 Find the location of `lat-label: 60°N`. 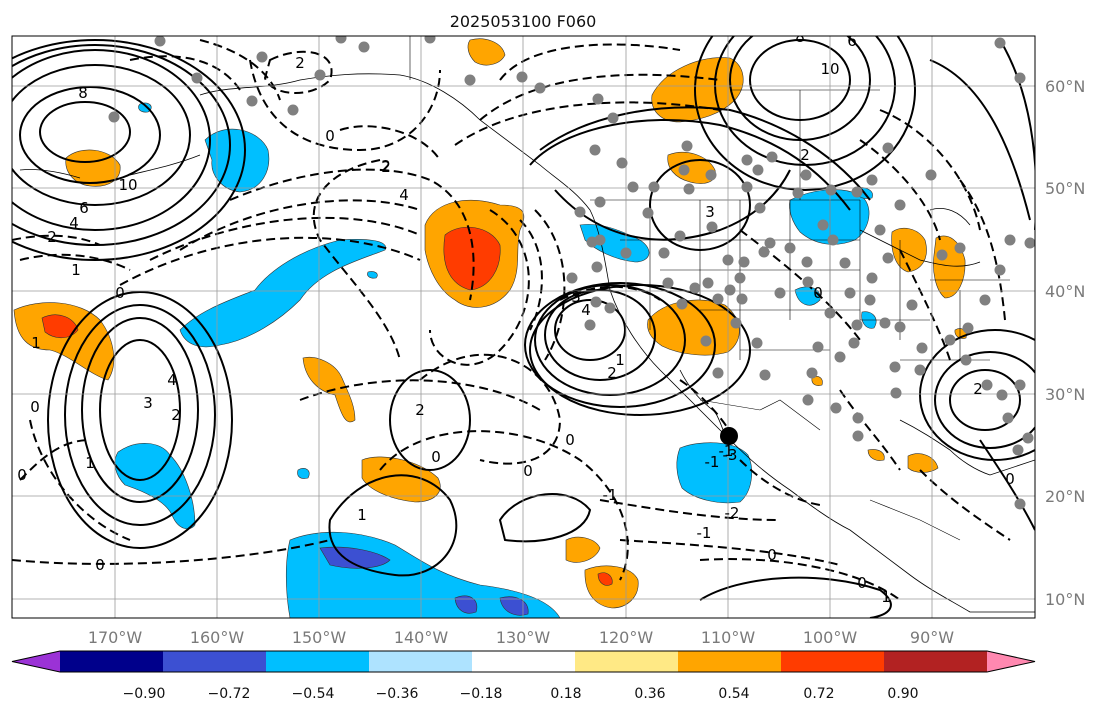

lat-label: 60°N is located at coordinates (1065, 86).